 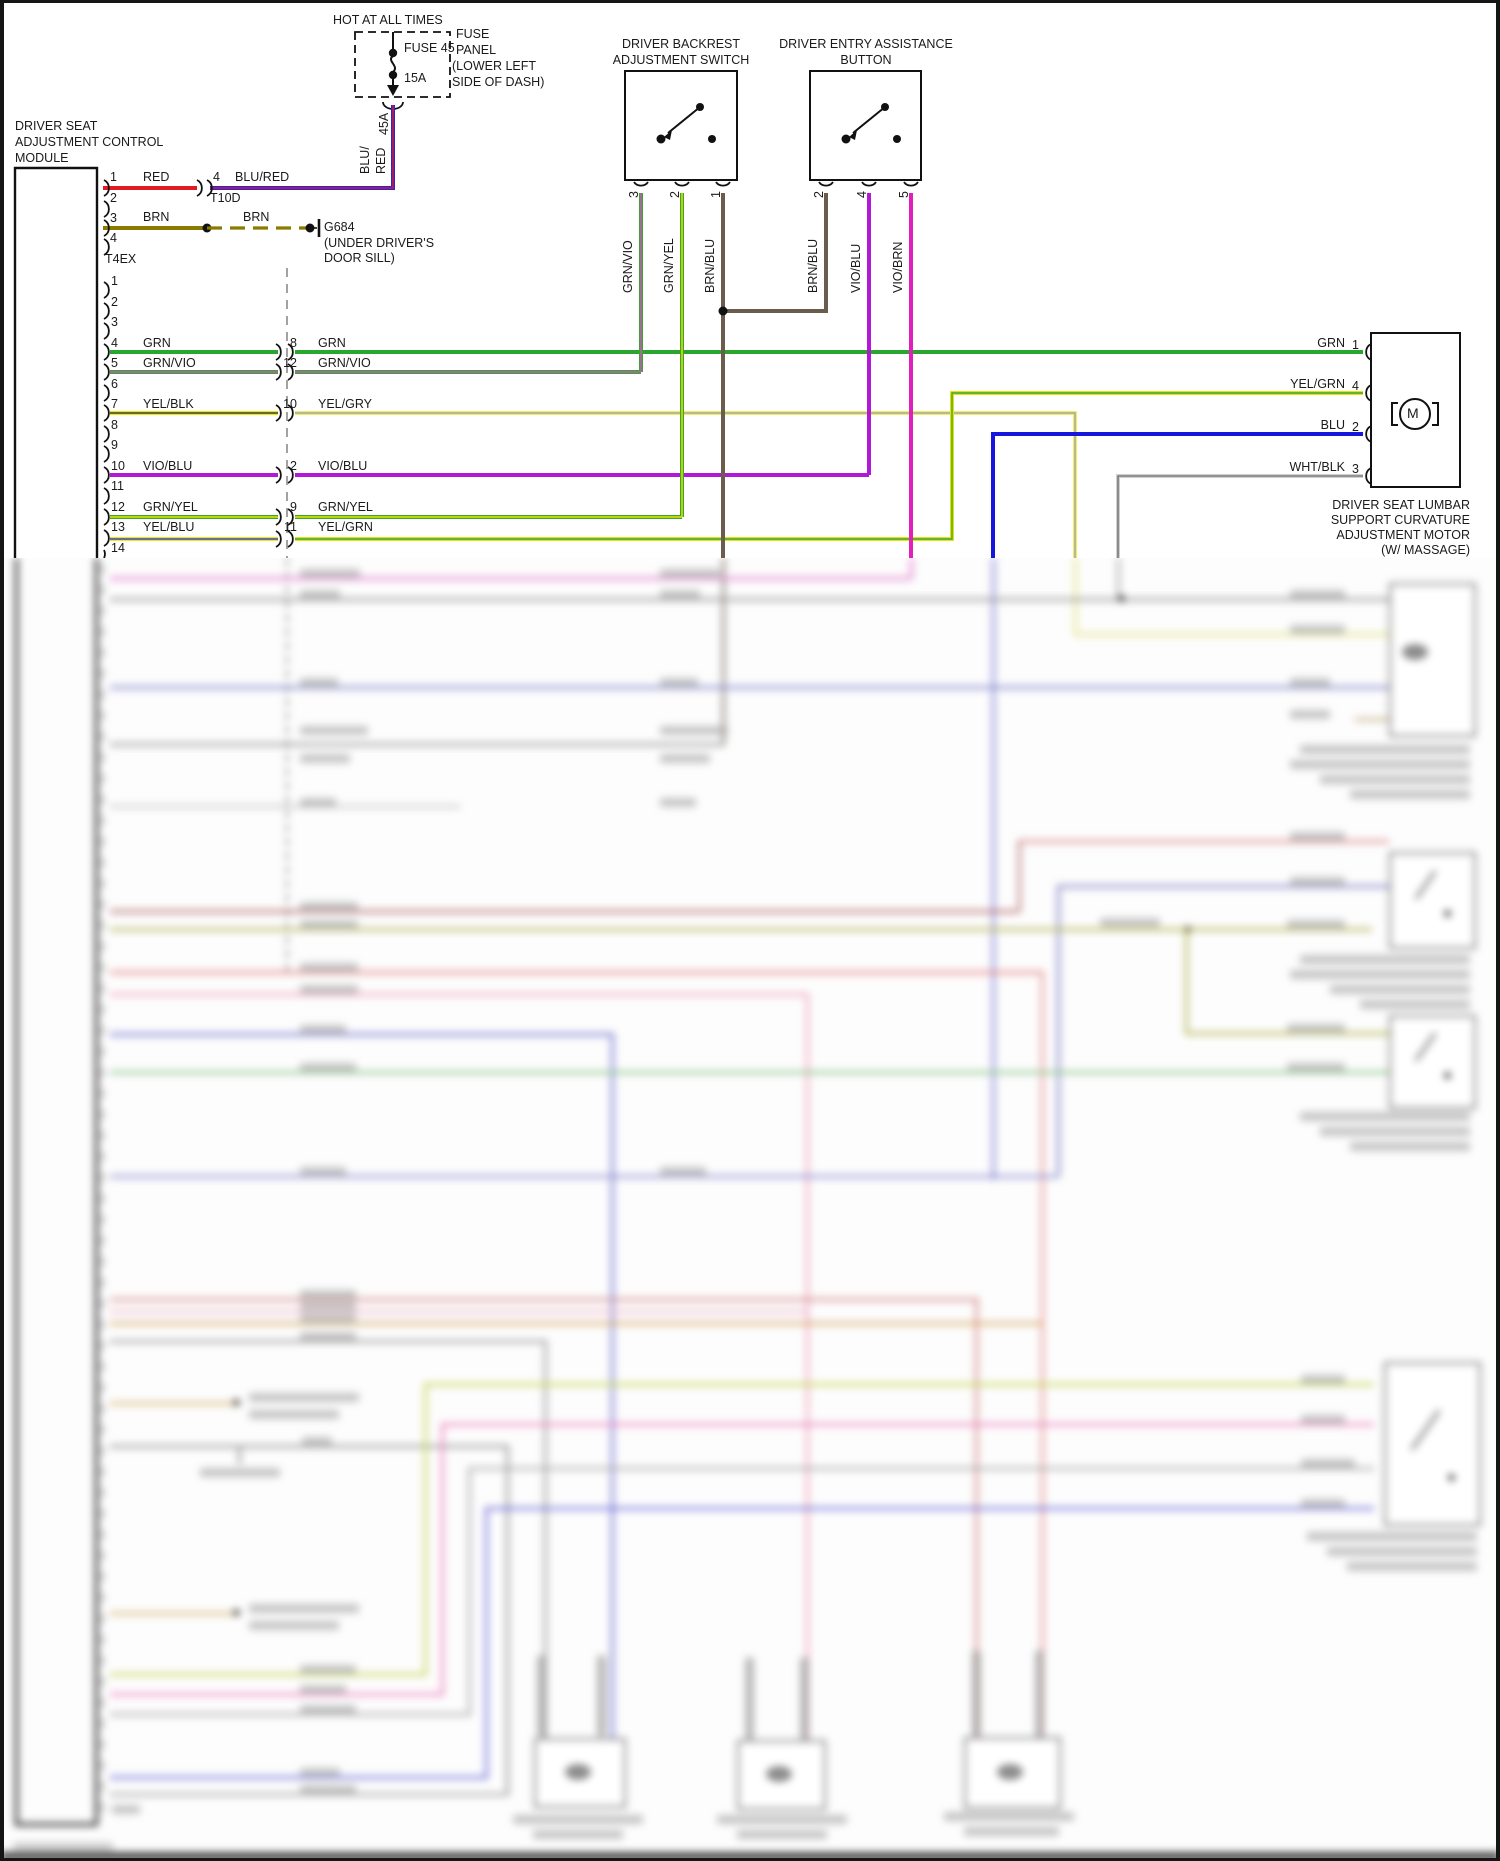 I want to click on motor-caption-2: SUPPORT CURVATURE, so click(x=1400, y=520).